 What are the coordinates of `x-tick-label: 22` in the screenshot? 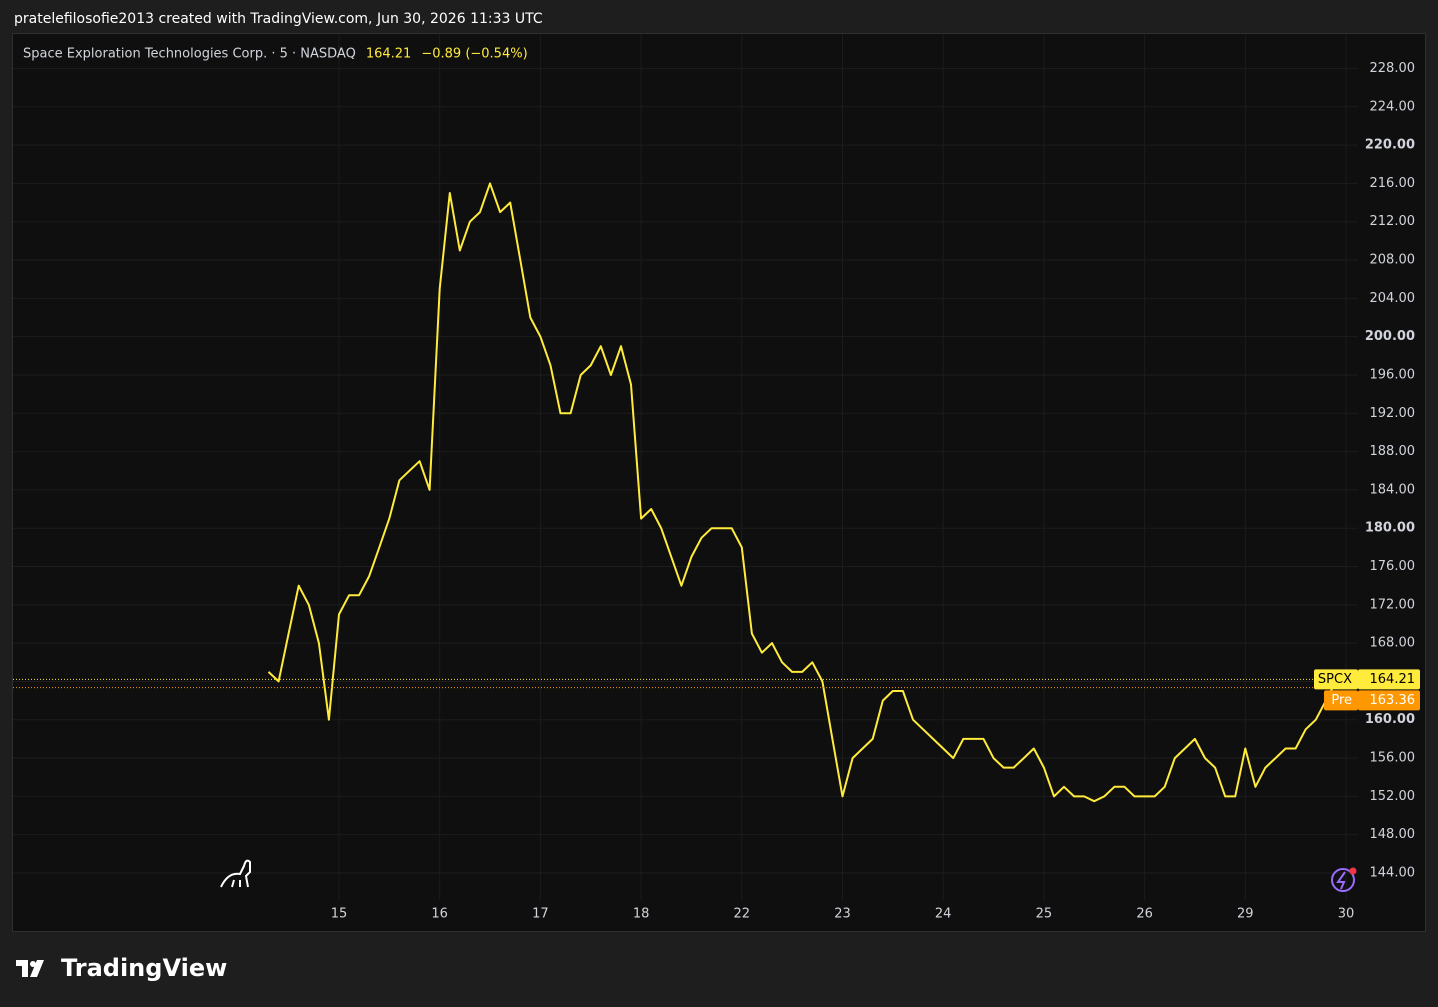 It's located at (742, 914).